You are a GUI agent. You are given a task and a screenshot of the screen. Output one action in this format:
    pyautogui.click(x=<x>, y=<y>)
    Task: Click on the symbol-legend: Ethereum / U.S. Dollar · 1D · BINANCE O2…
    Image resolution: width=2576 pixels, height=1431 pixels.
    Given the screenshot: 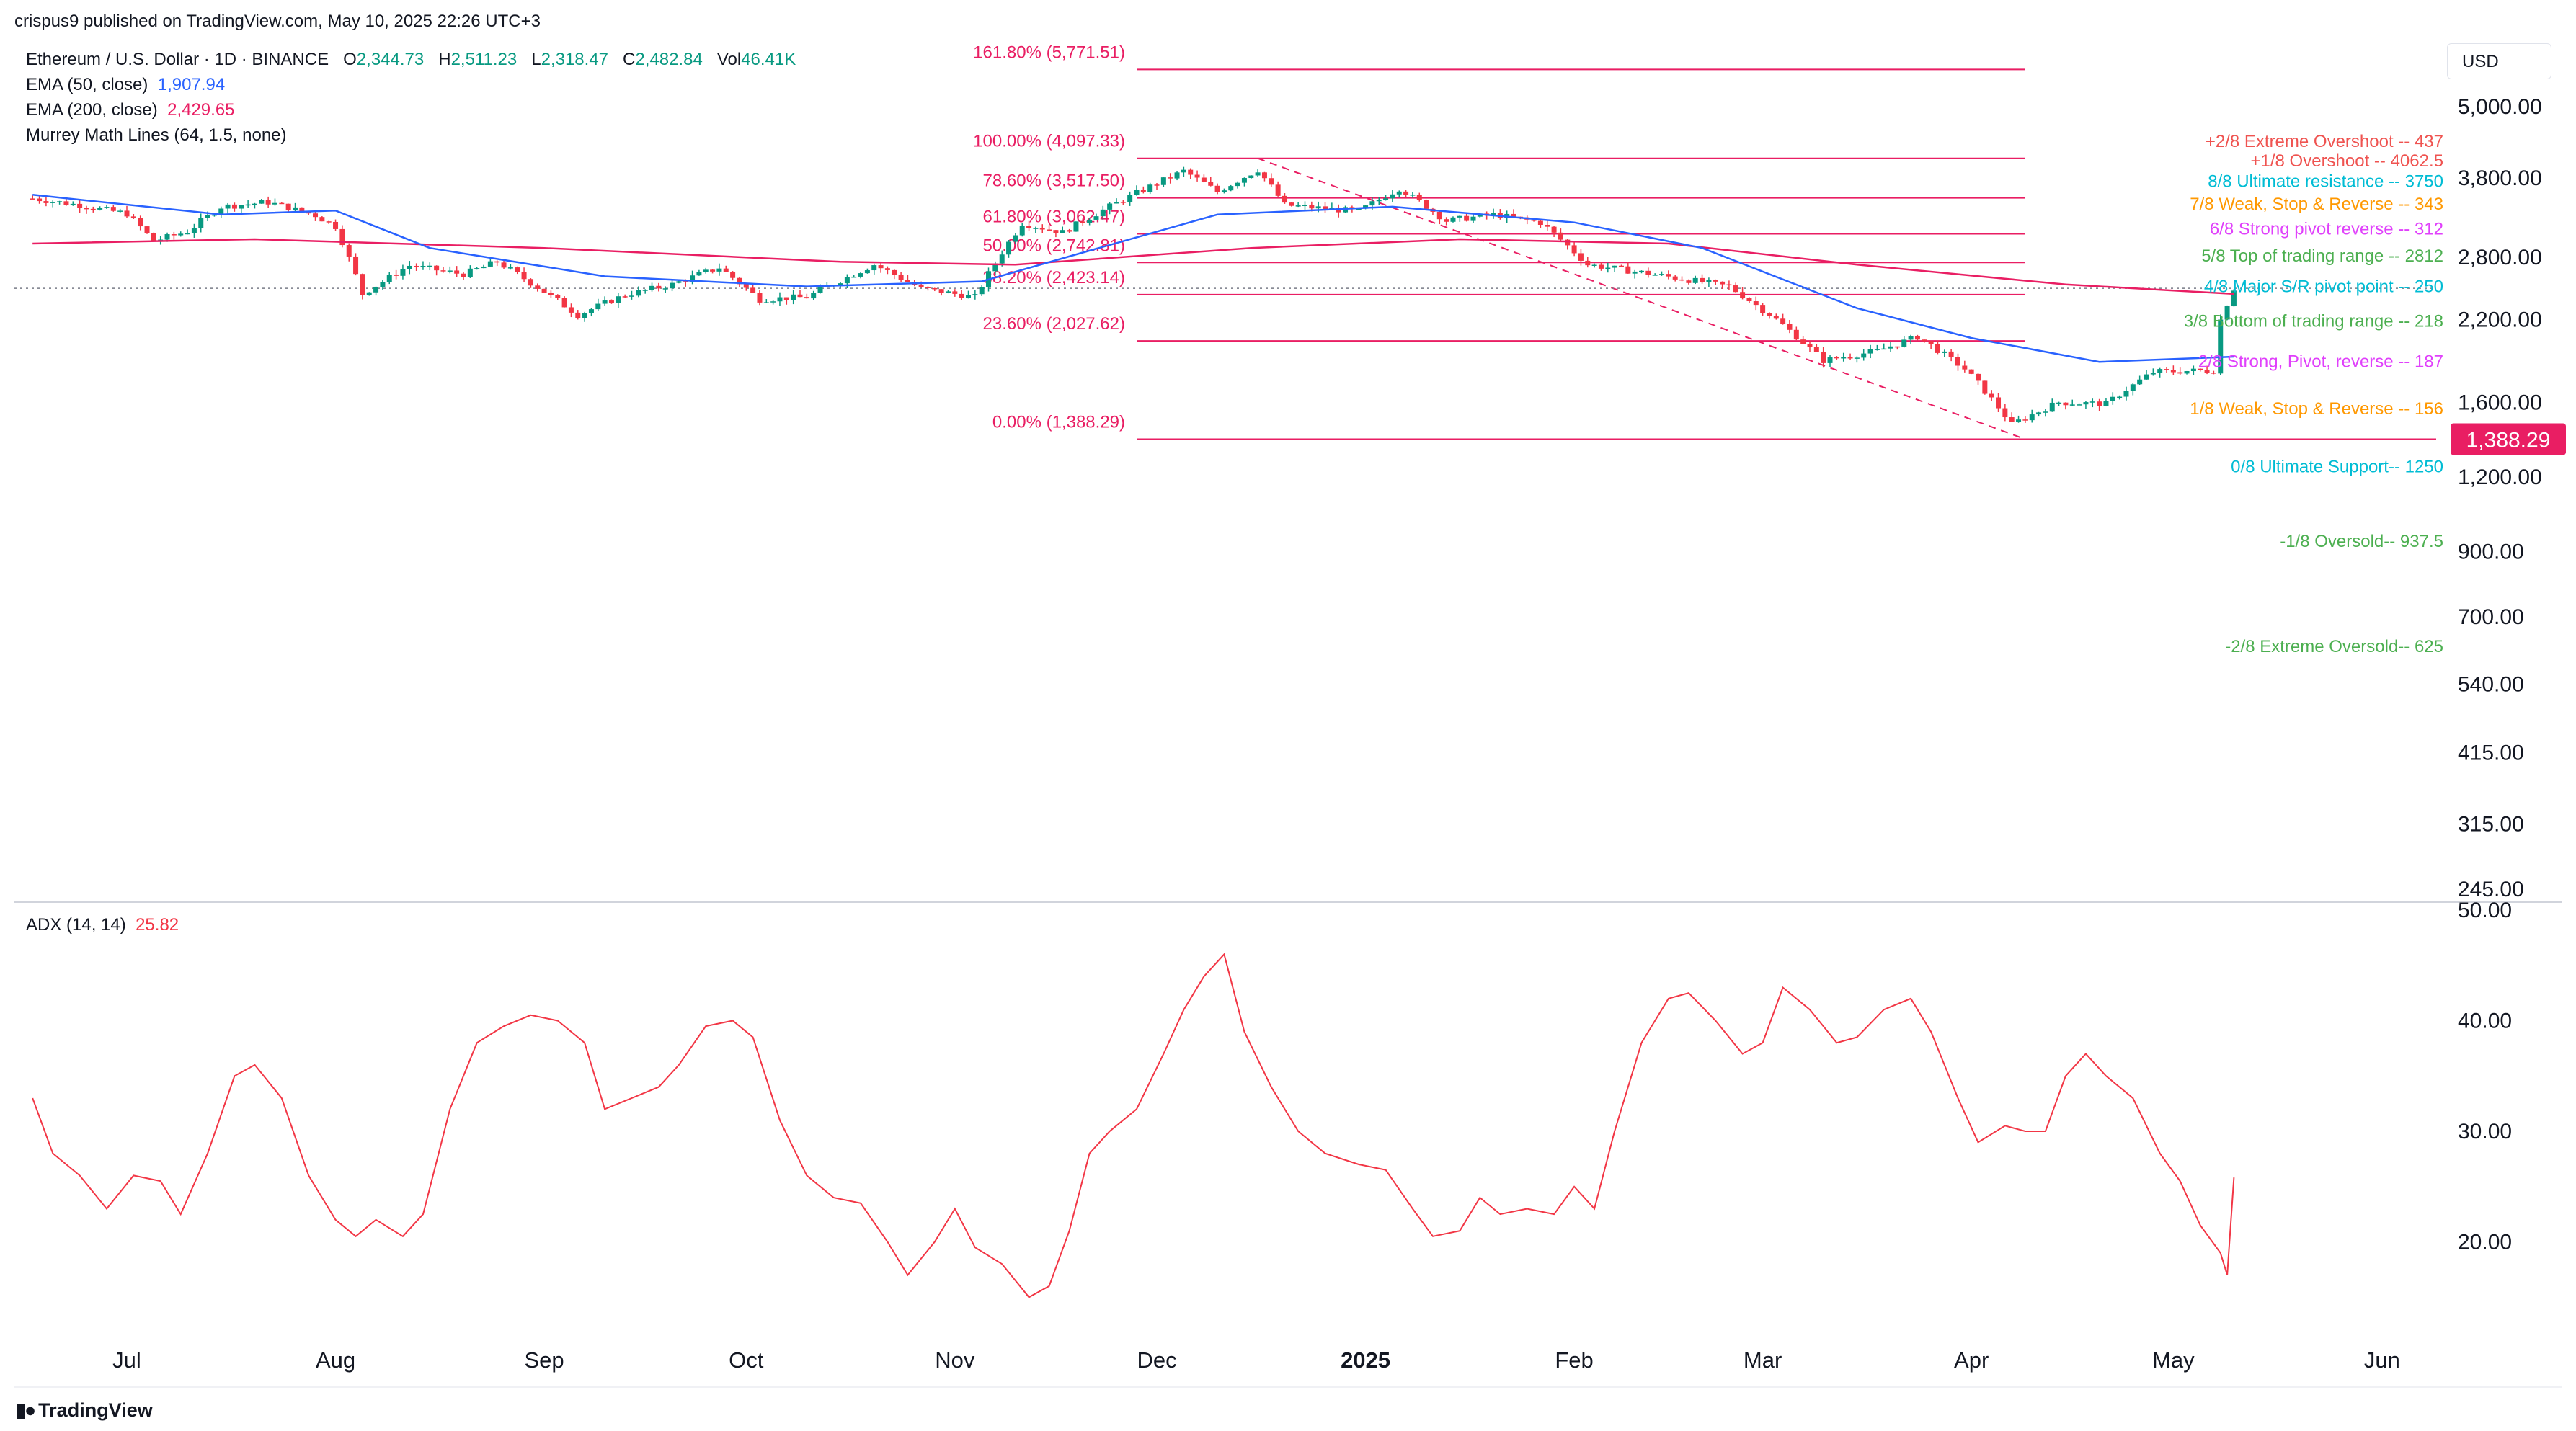 What is the action you would take?
    pyautogui.click(x=411, y=60)
    